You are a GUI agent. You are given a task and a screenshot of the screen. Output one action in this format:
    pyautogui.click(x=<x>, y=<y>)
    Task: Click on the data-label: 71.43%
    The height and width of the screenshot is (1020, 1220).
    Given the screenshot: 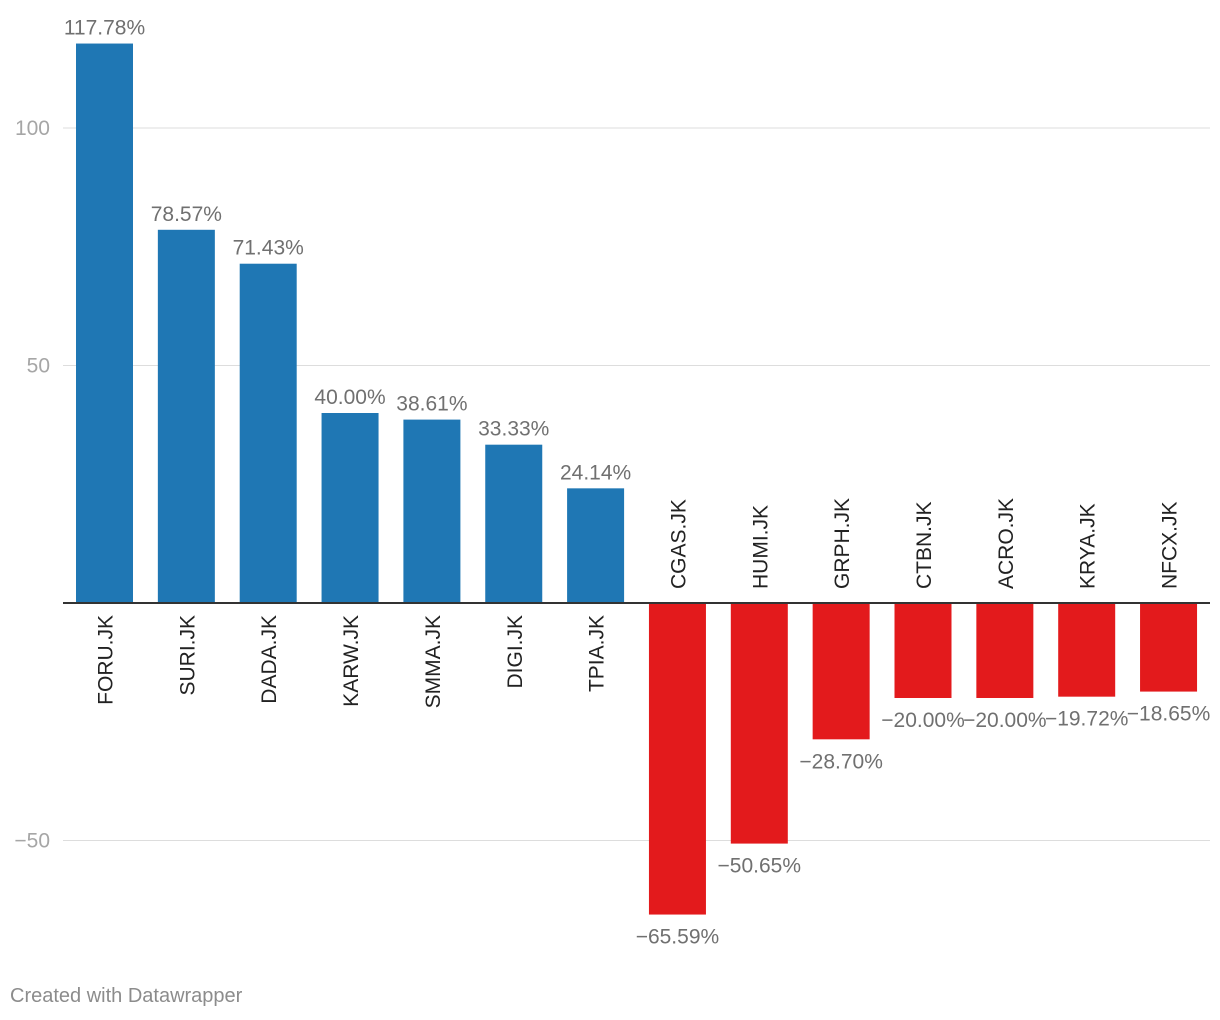 What is the action you would take?
    pyautogui.click(x=268, y=248)
    